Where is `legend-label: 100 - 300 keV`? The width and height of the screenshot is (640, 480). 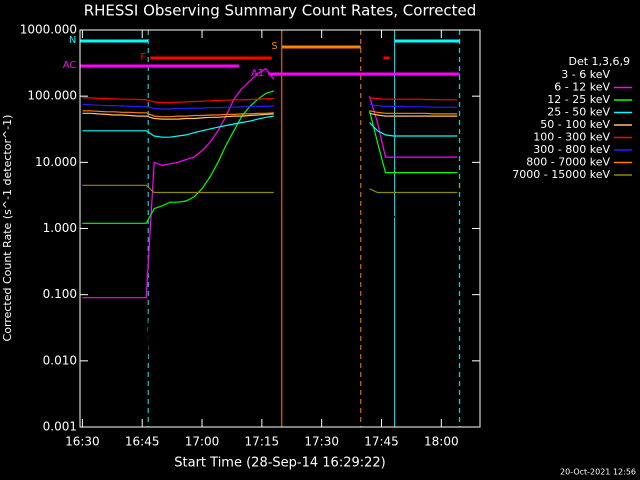 legend-label: 100 - 300 keV is located at coordinates (571, 137).